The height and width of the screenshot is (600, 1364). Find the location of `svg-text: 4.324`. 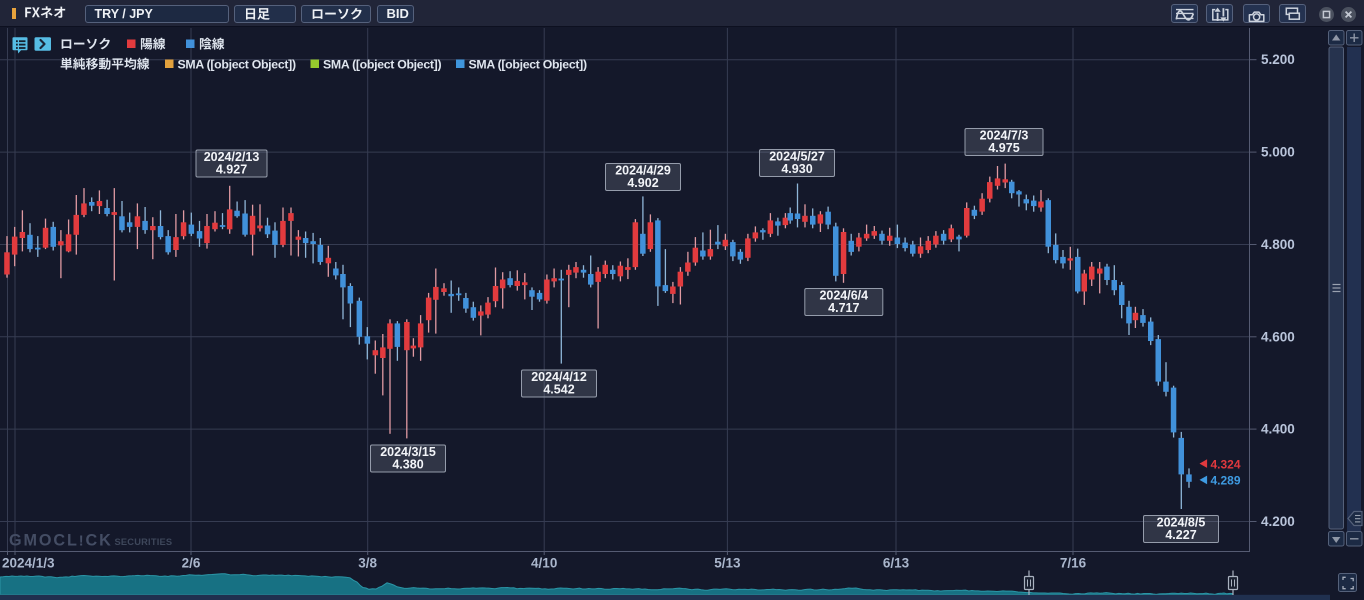

svg-text: 4.324 is located at coordinates (1226, 464).